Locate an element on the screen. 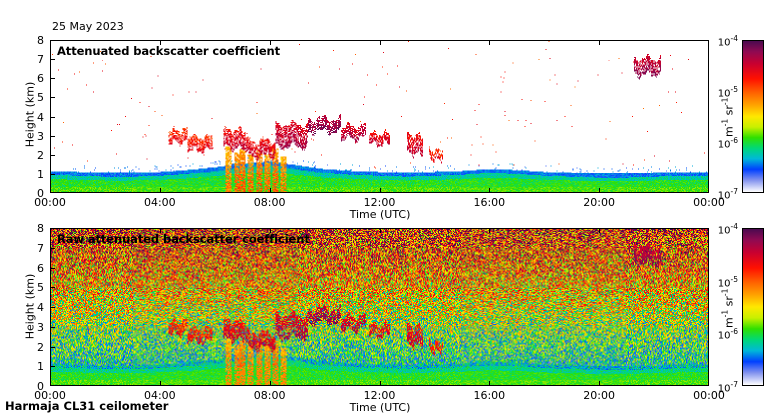 This screenshot has height=420, width=780. y-tick-label-bottom-6: 6 is located at coordinates (40, 268).